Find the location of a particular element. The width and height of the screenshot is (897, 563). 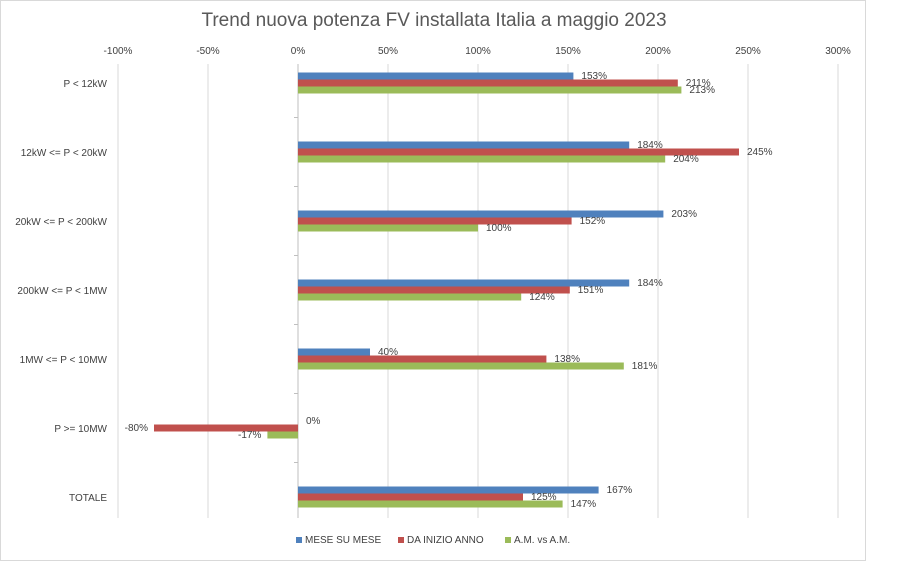

data-label: 211% is located at coordinates (698, 83).